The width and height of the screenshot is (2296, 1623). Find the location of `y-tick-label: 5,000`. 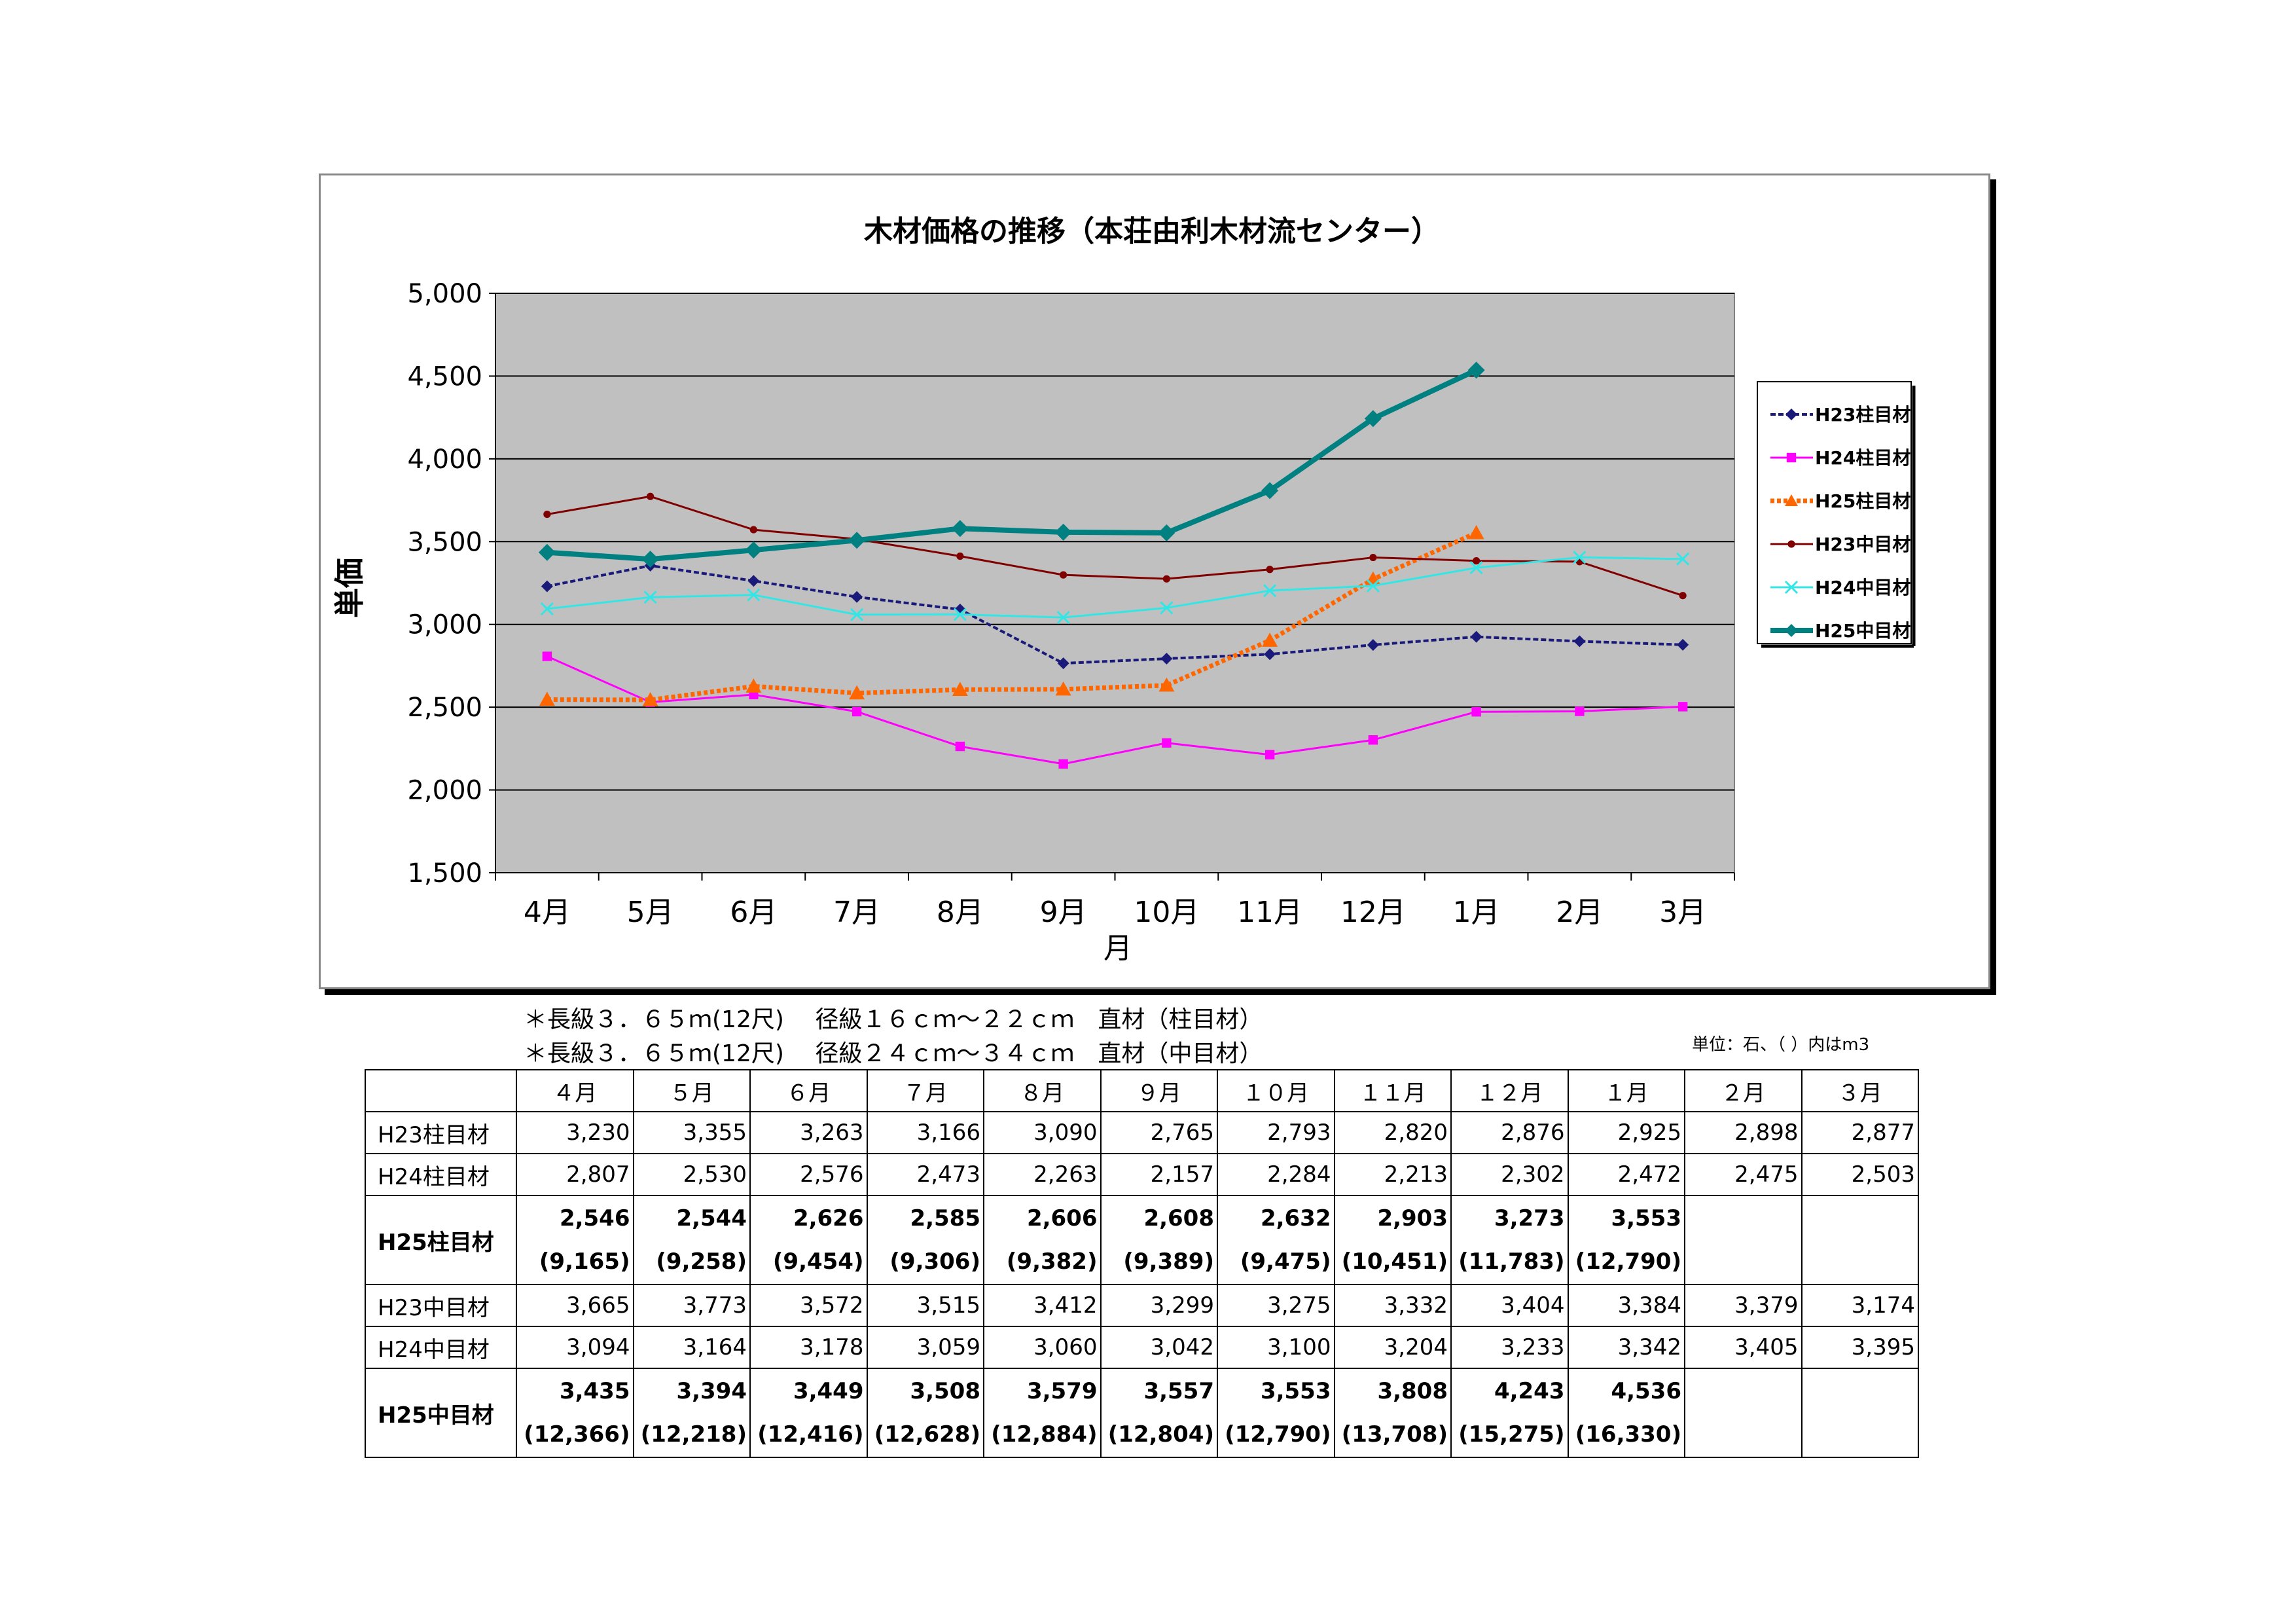

y-tick-label: 5,000 is located at coordinates (444, 294).